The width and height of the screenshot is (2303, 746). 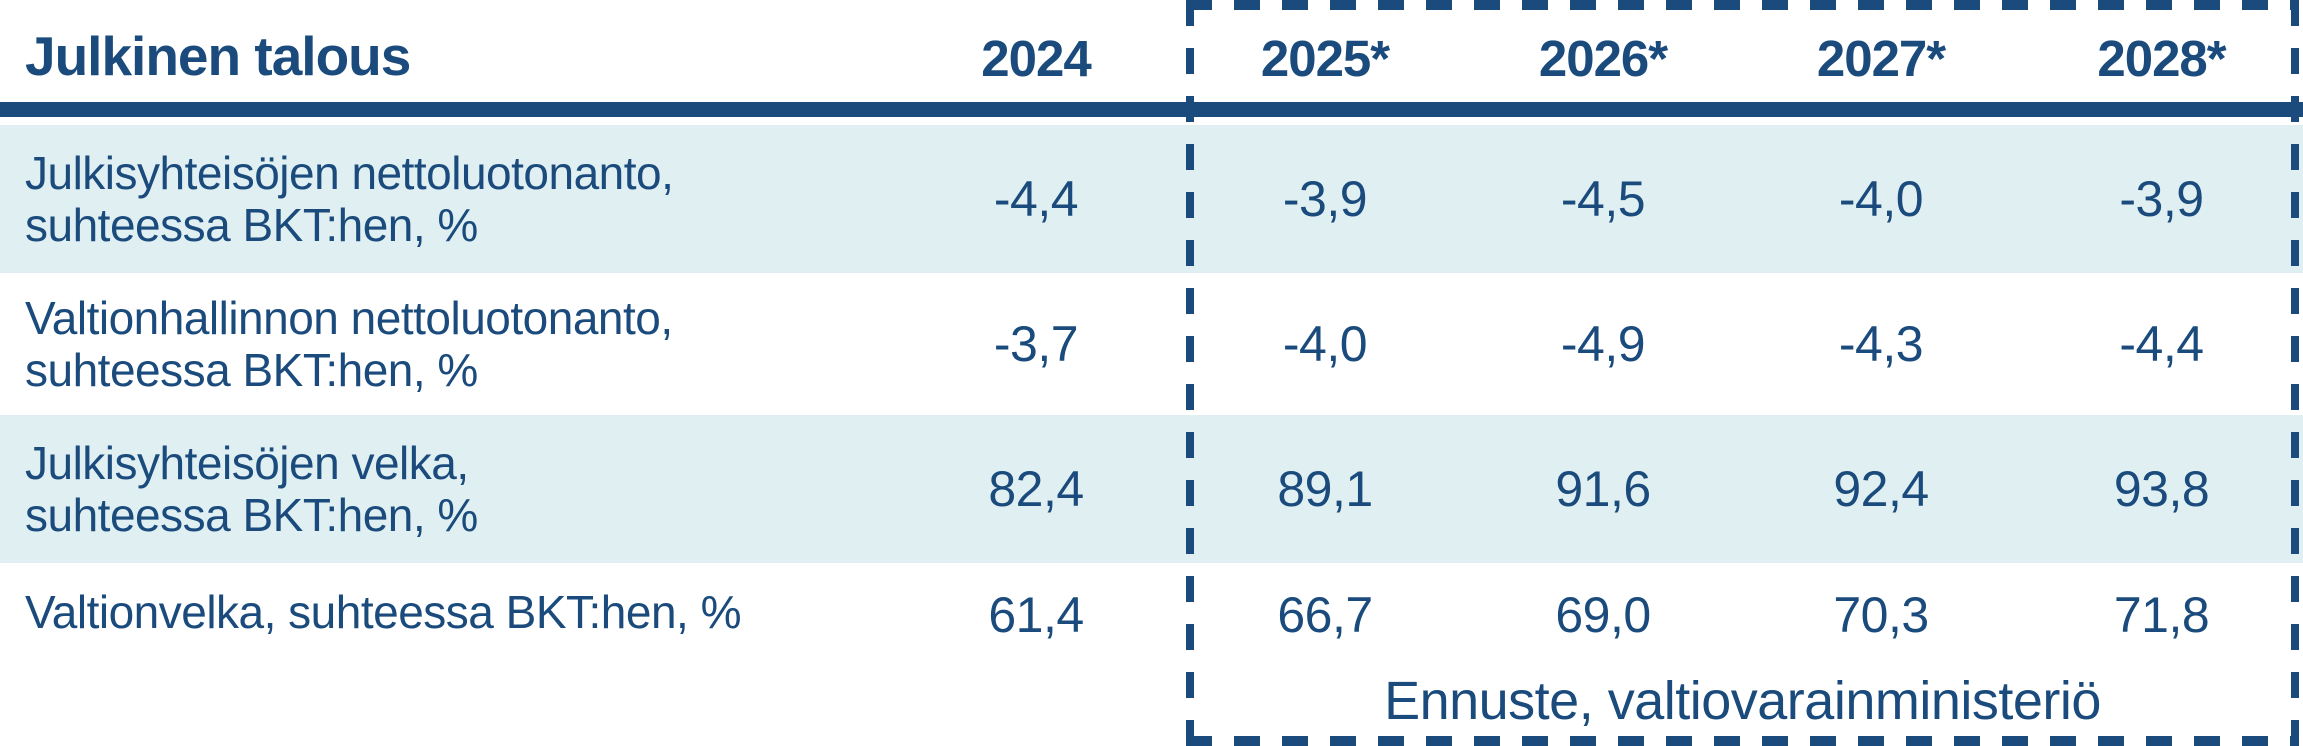 What do you see at coordinates (1603, 58) in the screenshot?
I see `column-header-2026: 2026*` at bounding box center [1603, 58].